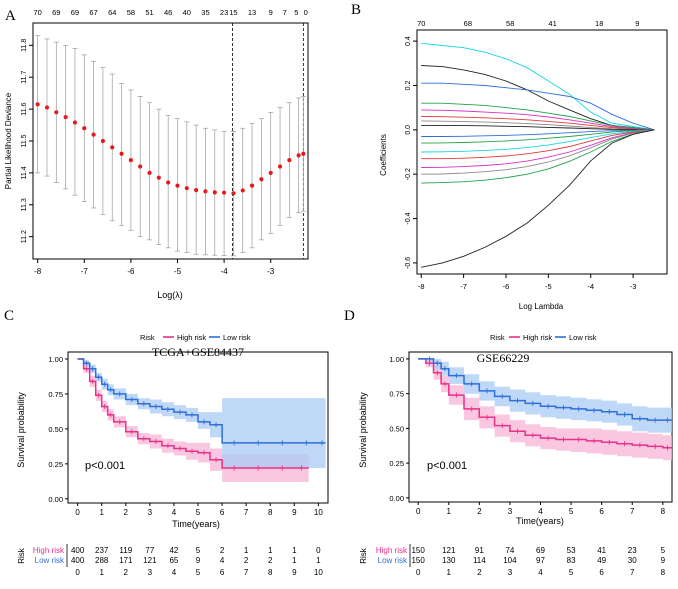 The height and width of the screenshot is (589, 678). I want to click on panel-c-risk-time-label: 3, so click(150, 572).